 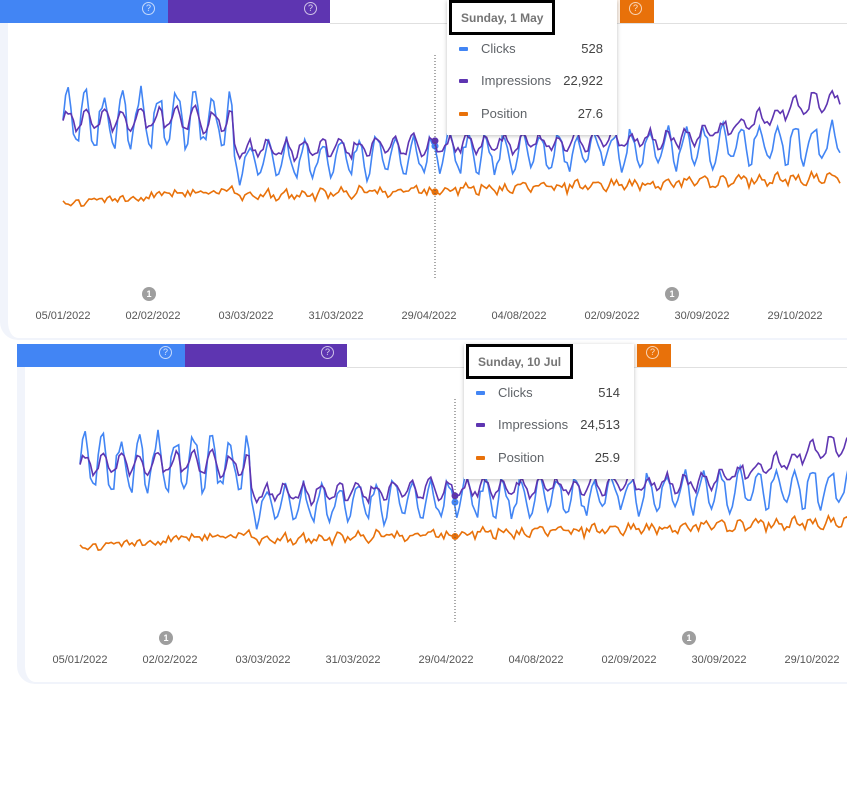 What do you see at coordinates (435, 141) in the screenshot?
I see `impressions-hover-point` at bounding box center [435, 141].